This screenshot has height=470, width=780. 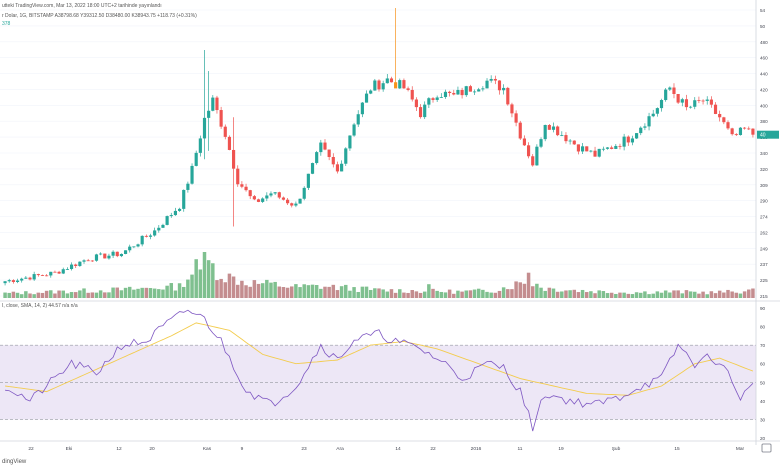 What do you see at coordinates (764, 248) in the screenshot?
I see `price-tick-label: 249` at bounding box center [764, 248].